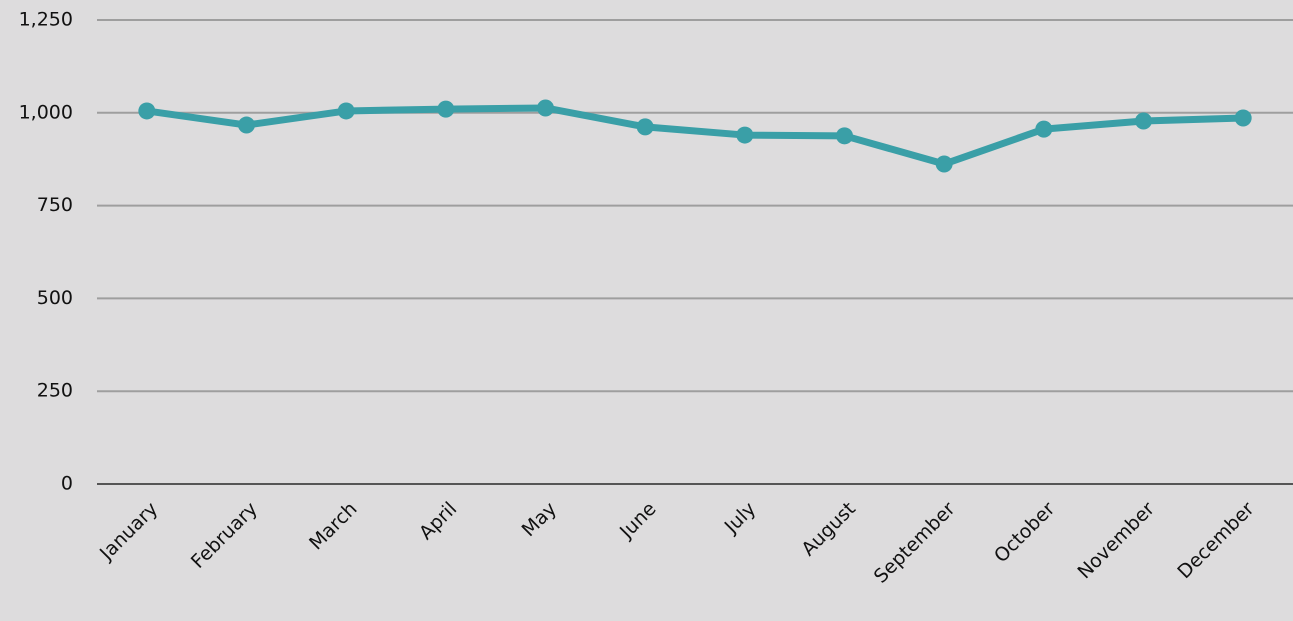 The height and width of the screenshot is (621, 1293). I want to click on x-tick-label: July, so click(740, 518).